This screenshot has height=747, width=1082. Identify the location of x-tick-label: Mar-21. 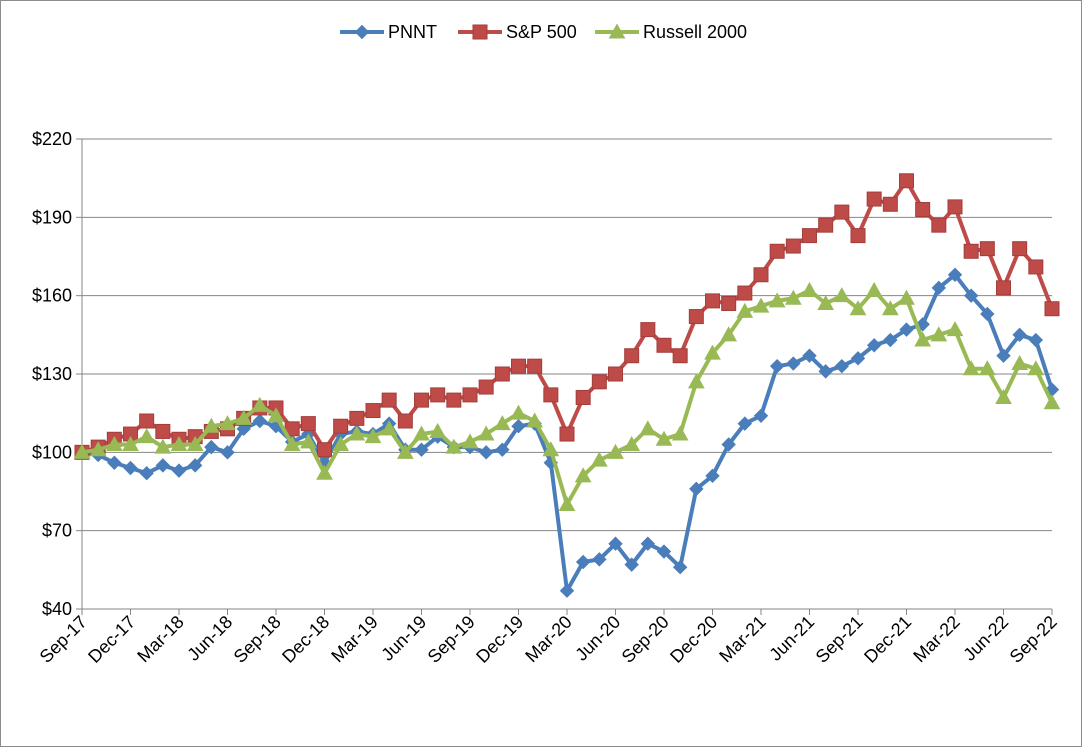
(742, 639).